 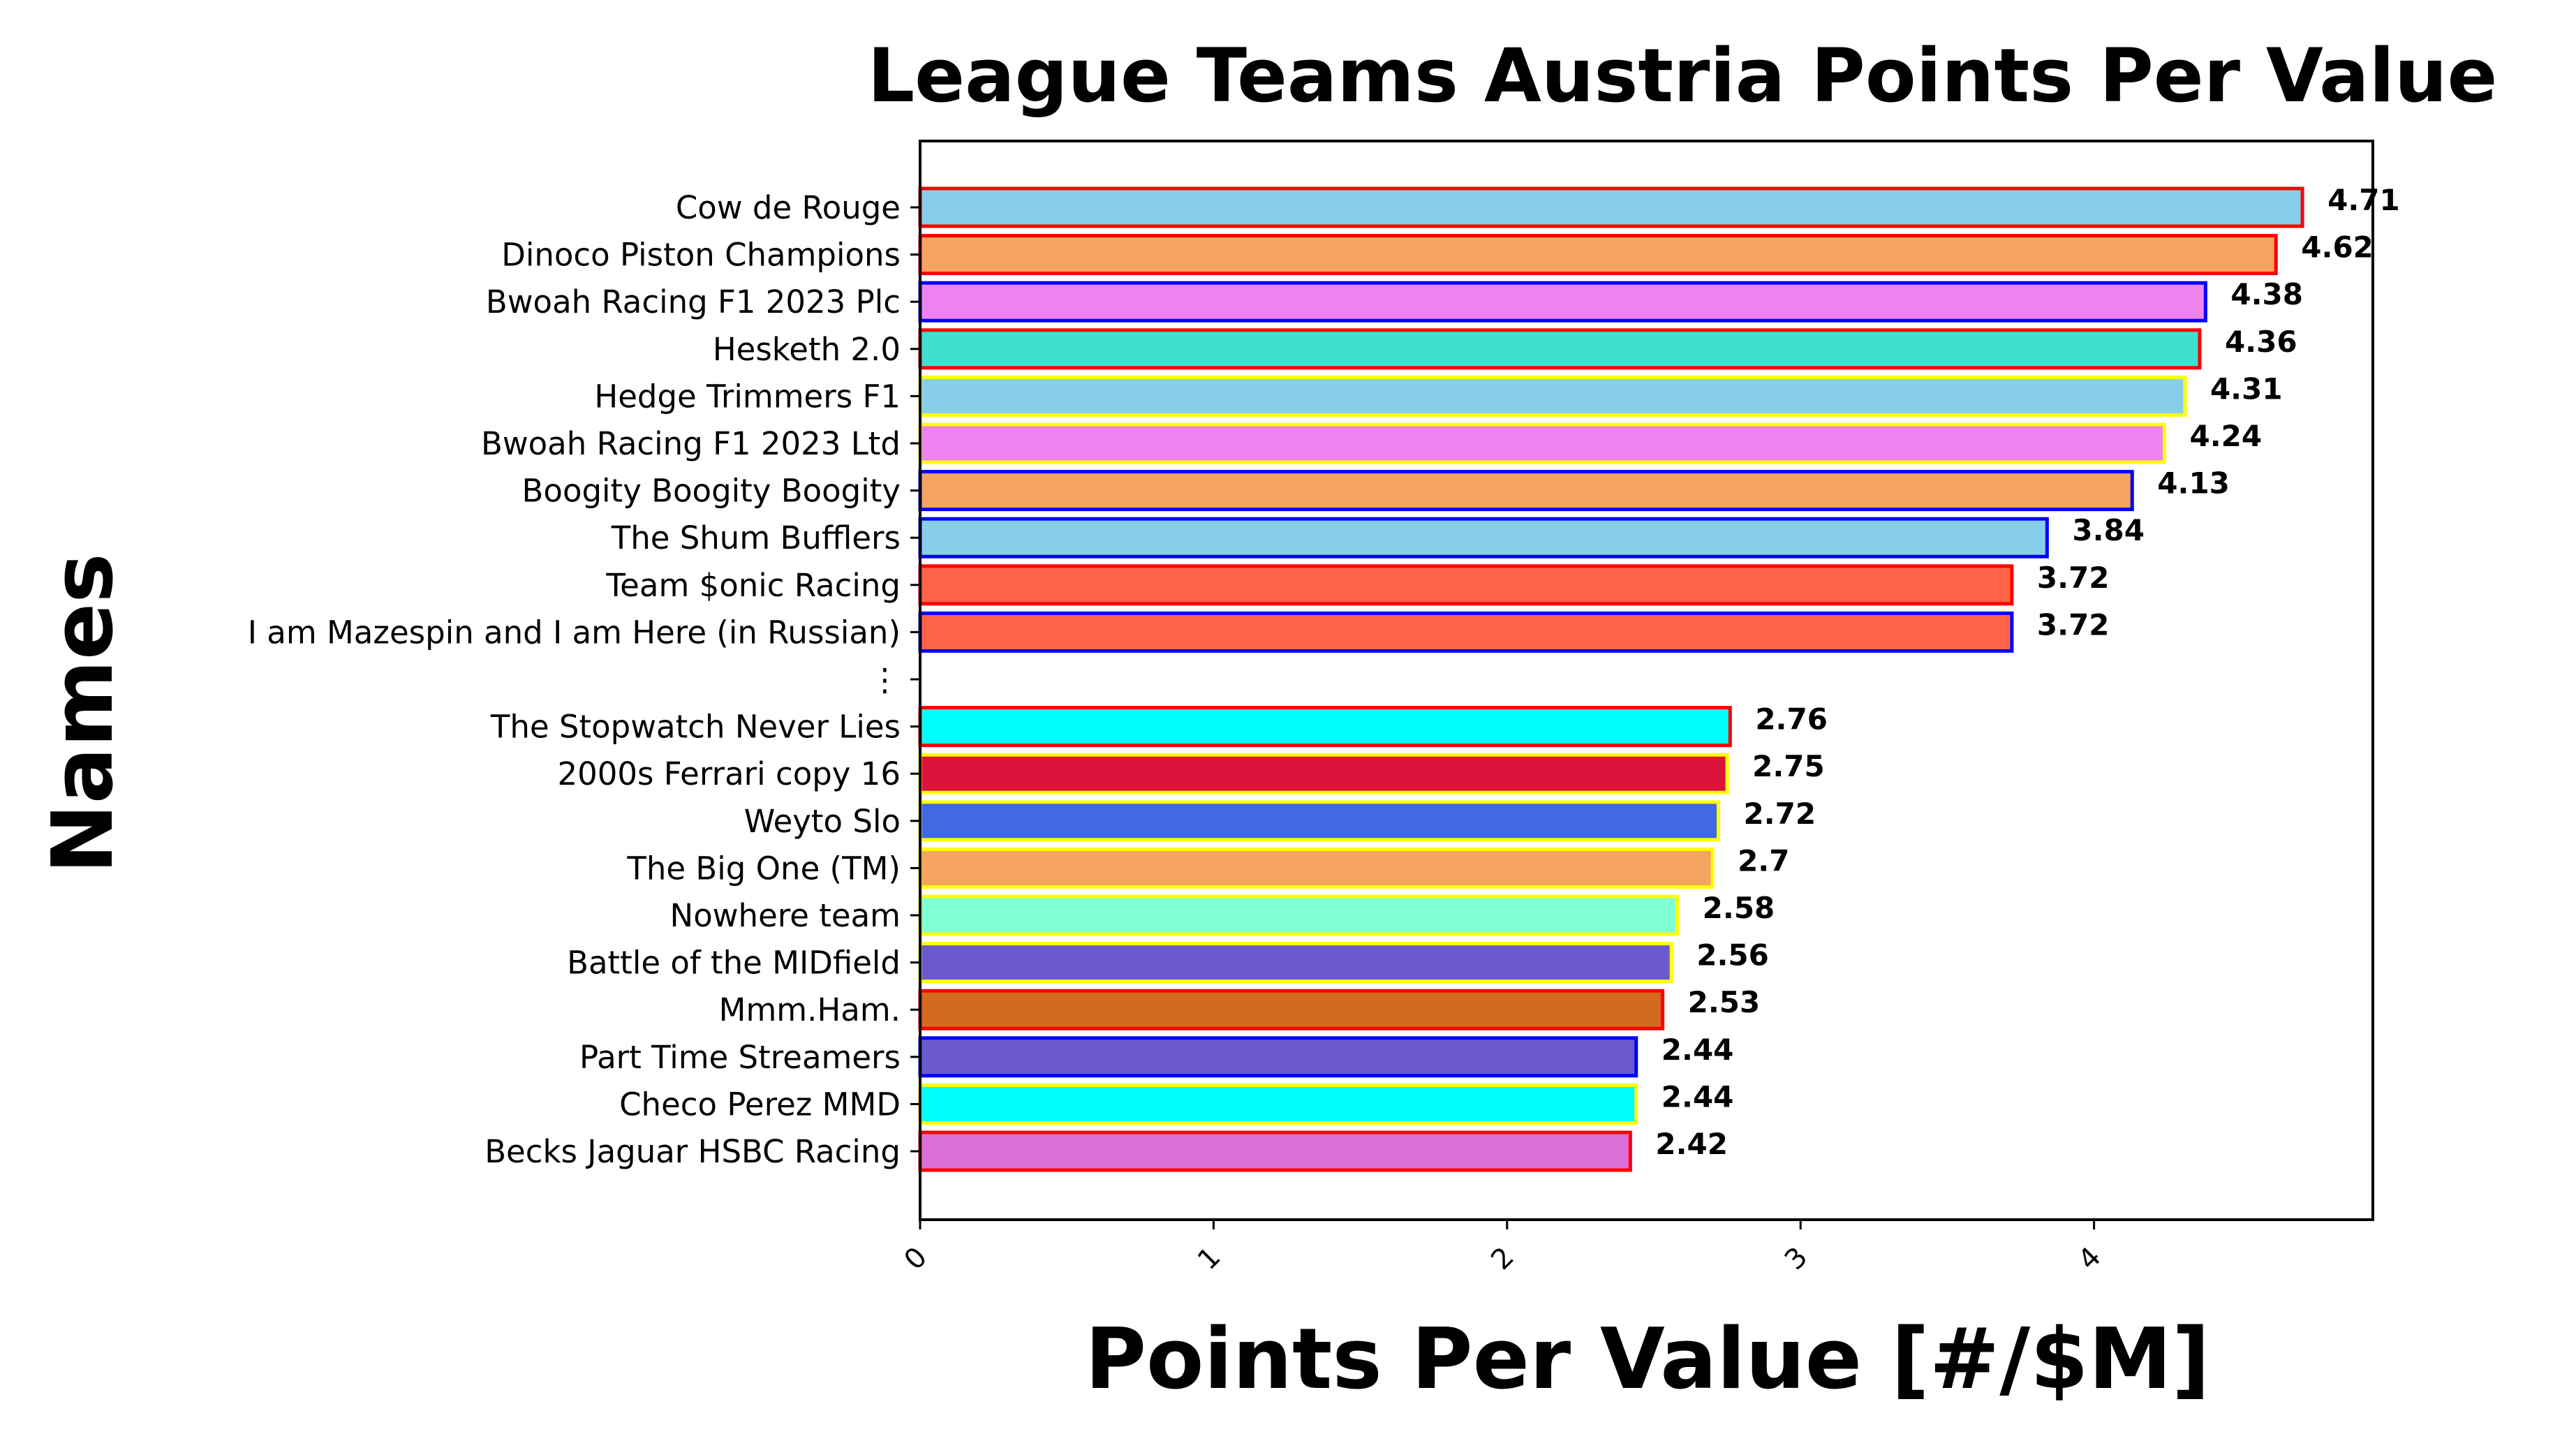 What do you see at coordinates (740, 1057) in the screenshot?
I see `y-tick-label: Part Time Streamers` at bounding box center [740, 1057].